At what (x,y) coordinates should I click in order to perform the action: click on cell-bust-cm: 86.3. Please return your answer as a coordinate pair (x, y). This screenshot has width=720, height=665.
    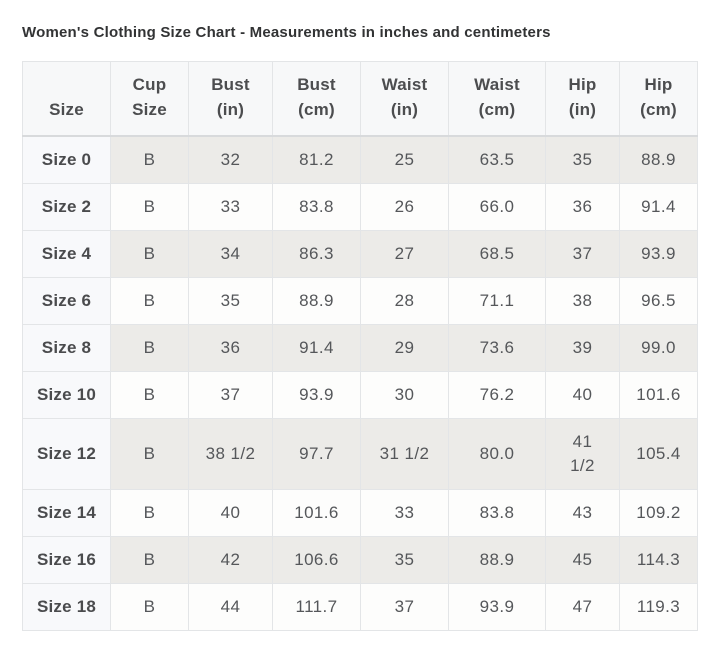
    Looking at the image, I should click on (316, 254).